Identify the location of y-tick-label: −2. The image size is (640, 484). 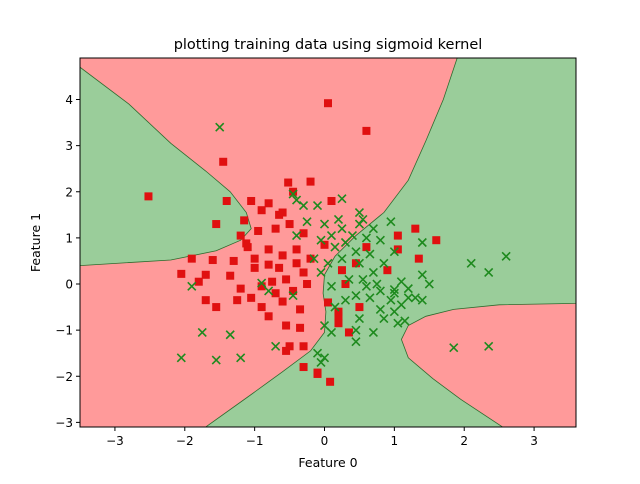
(64, 377).